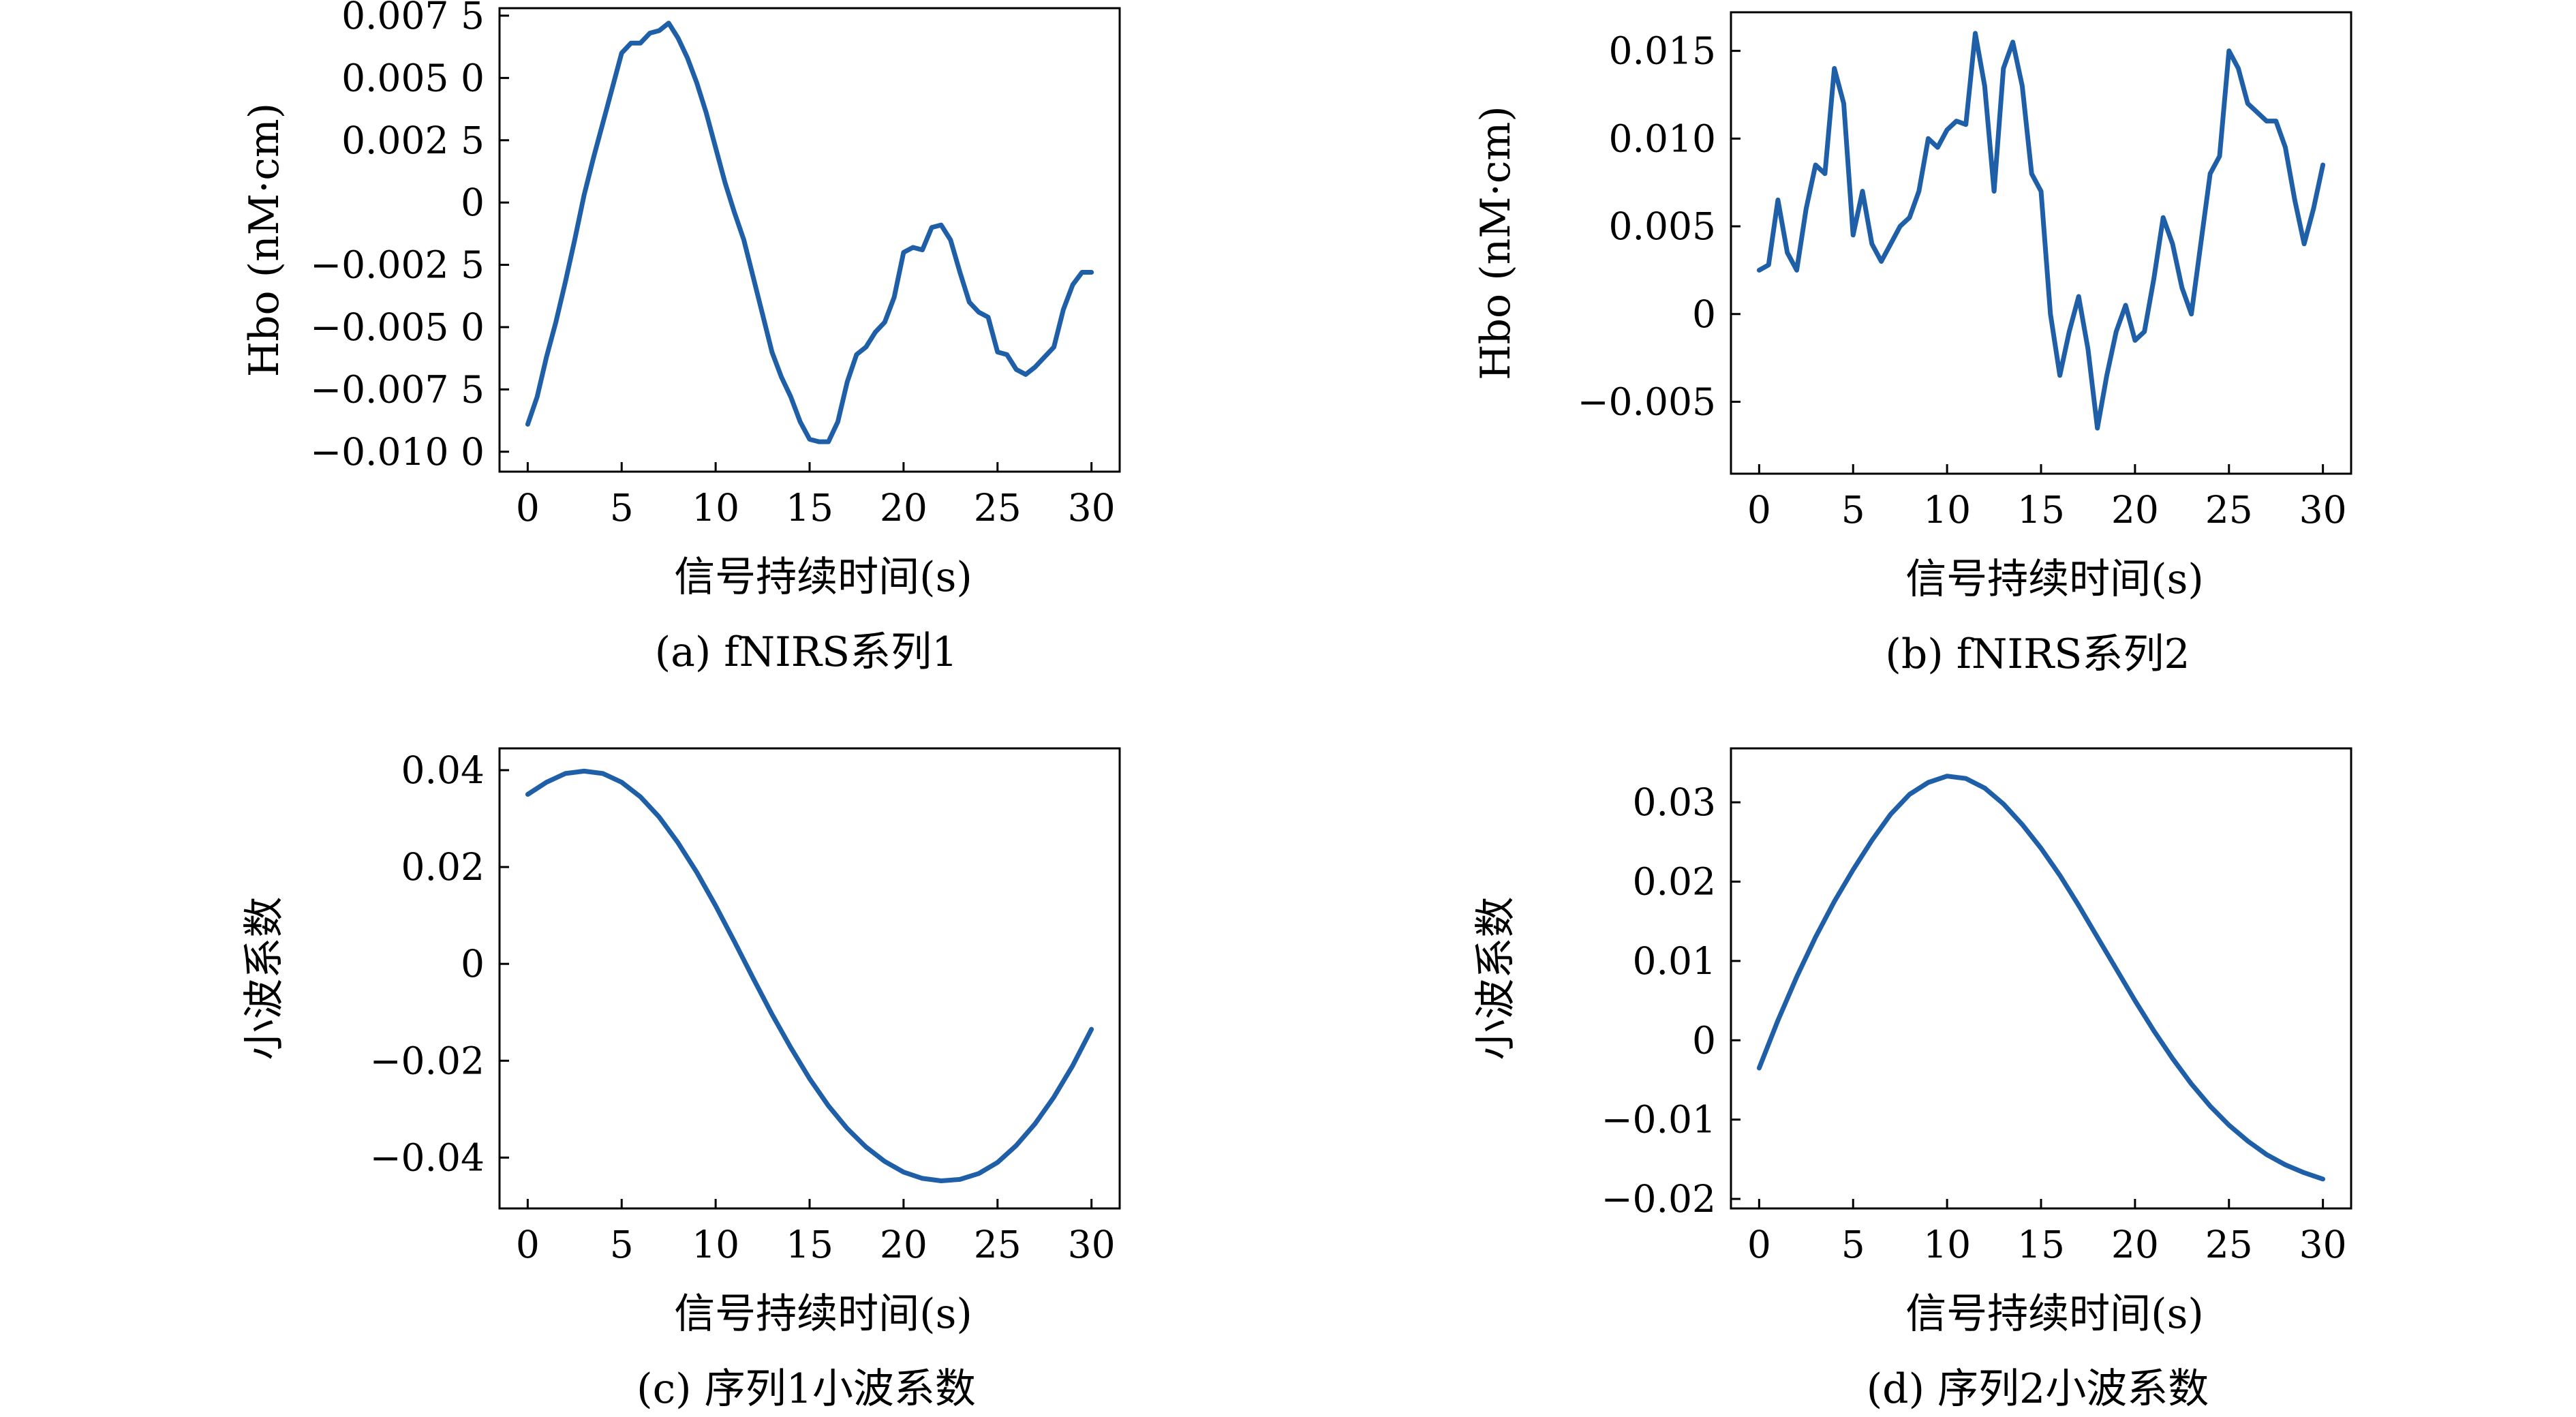  What do you see at coordinates (1674, 961) in the screenshot?
I see `y-tick-label: 0.01` at bounding box center [1674, 961].